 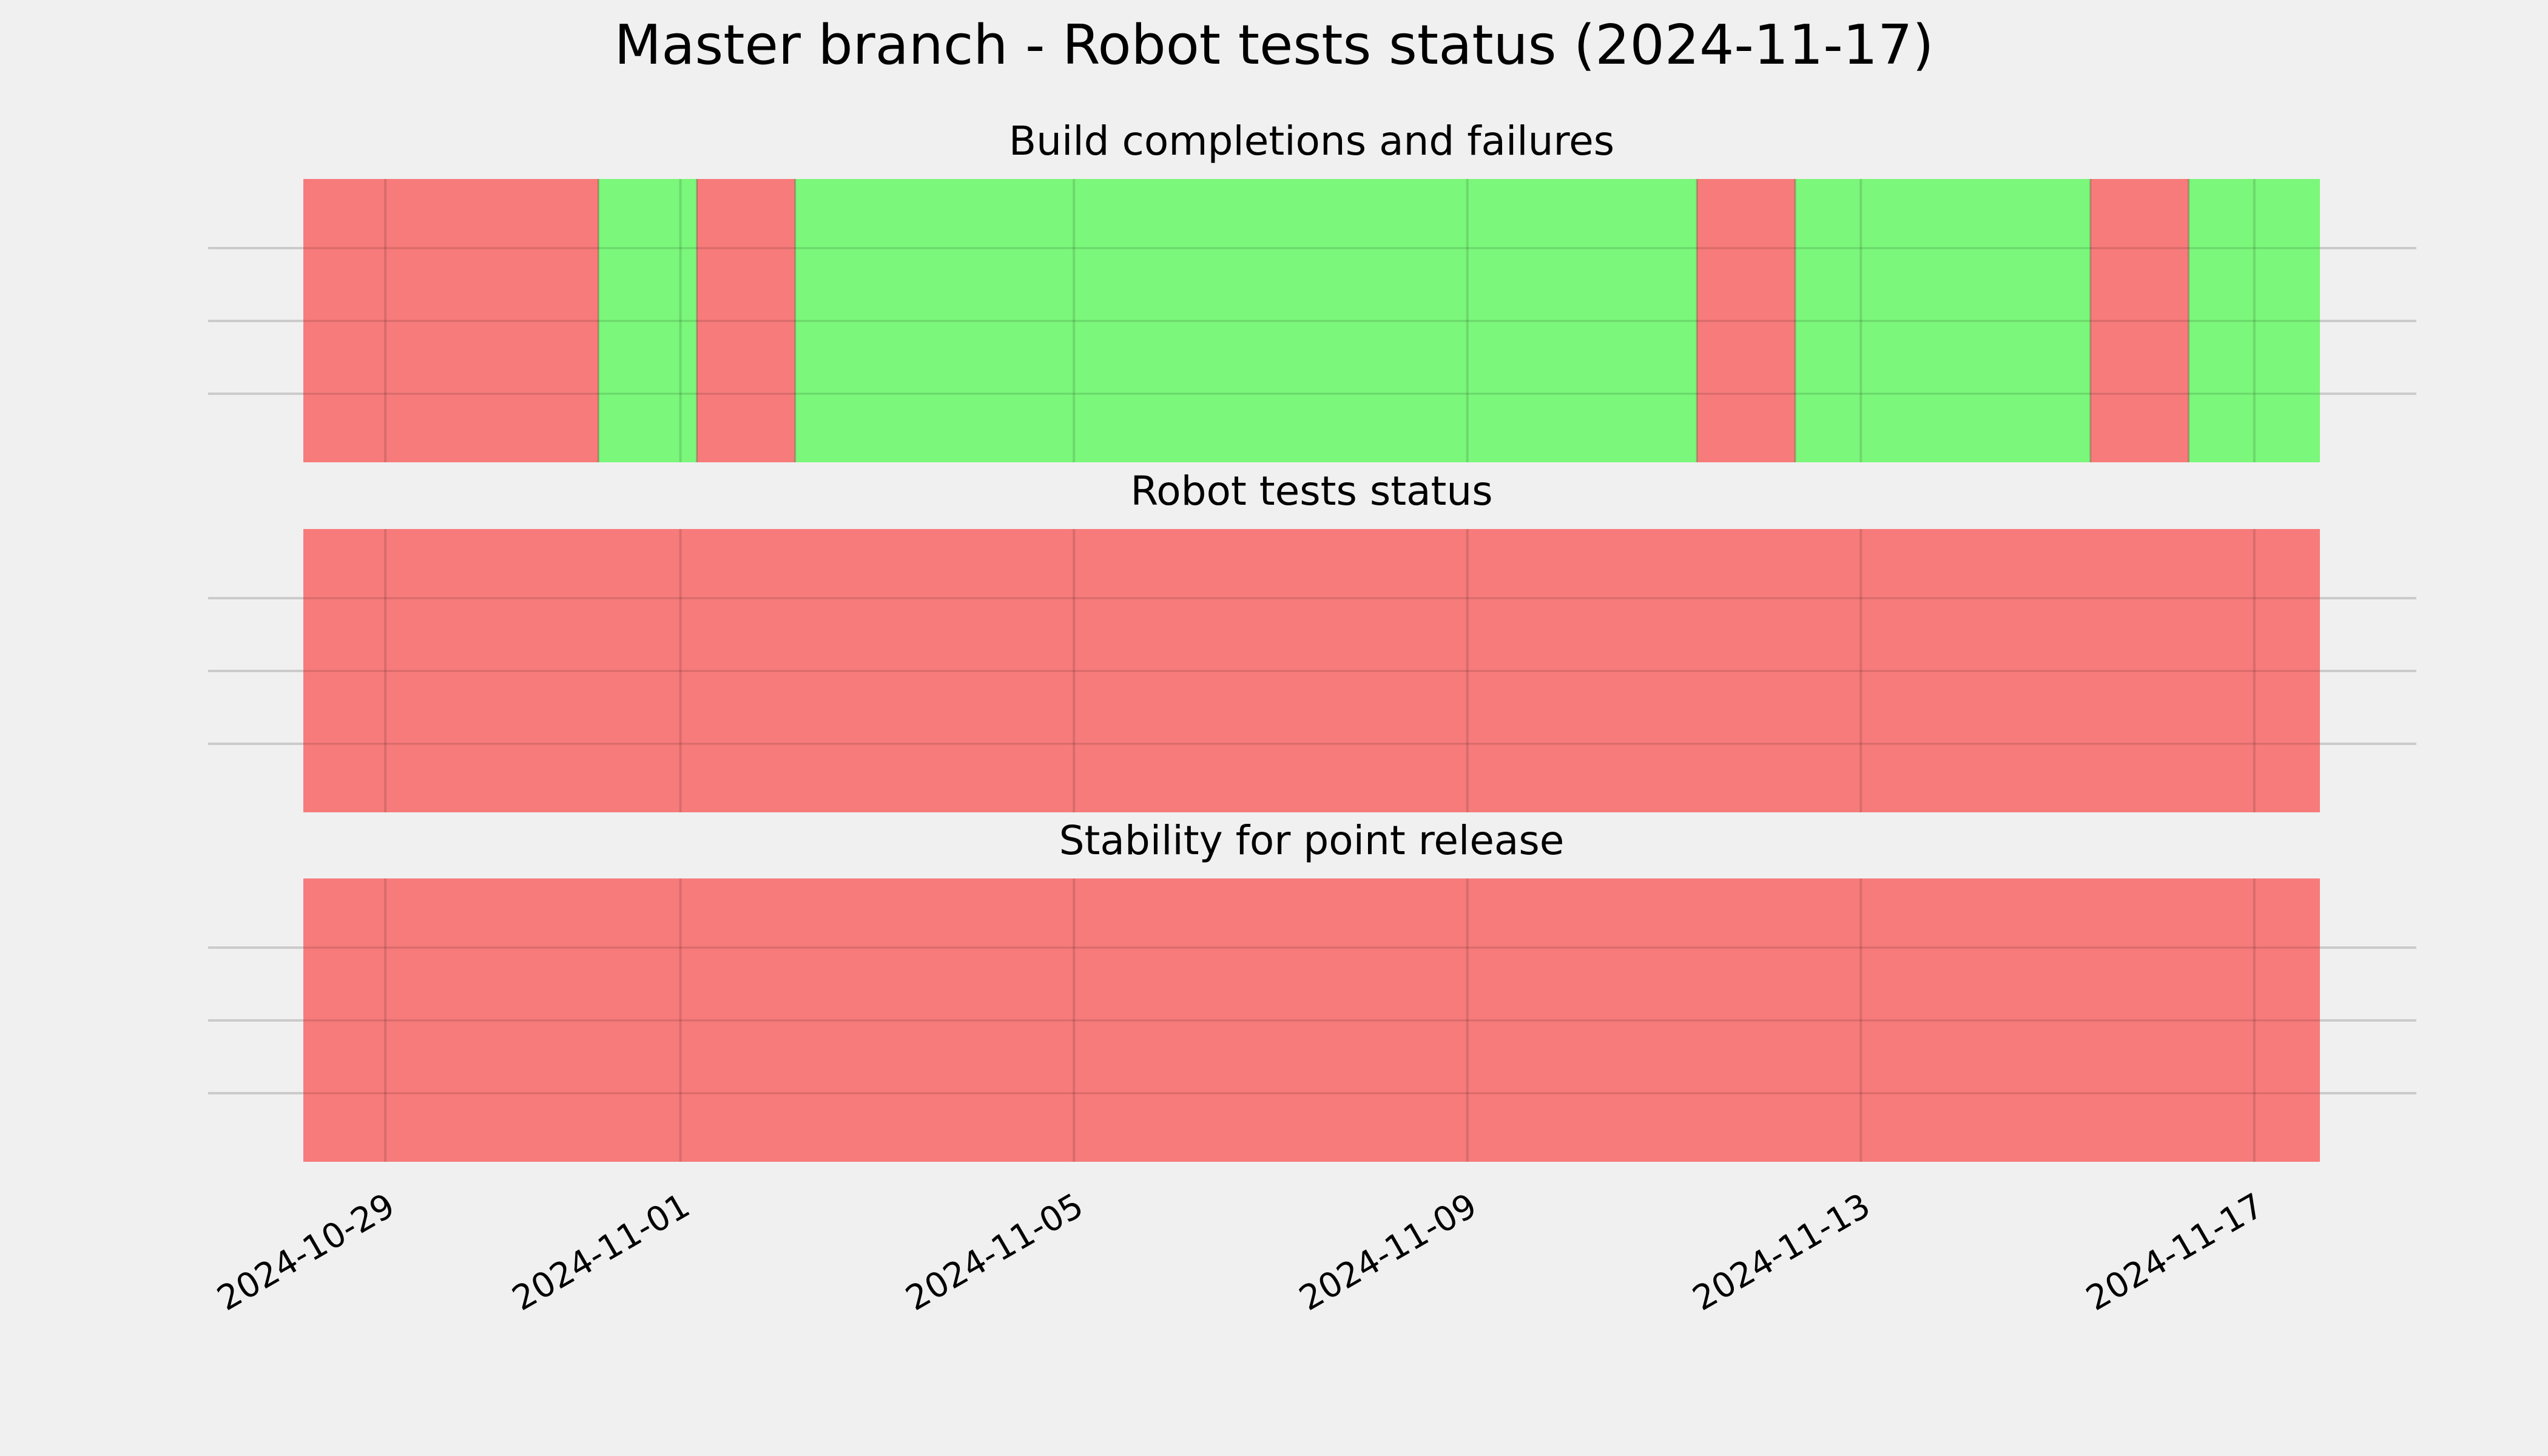 I want to click on panel-title: Robot tests status, so click(x=1311, y=491).